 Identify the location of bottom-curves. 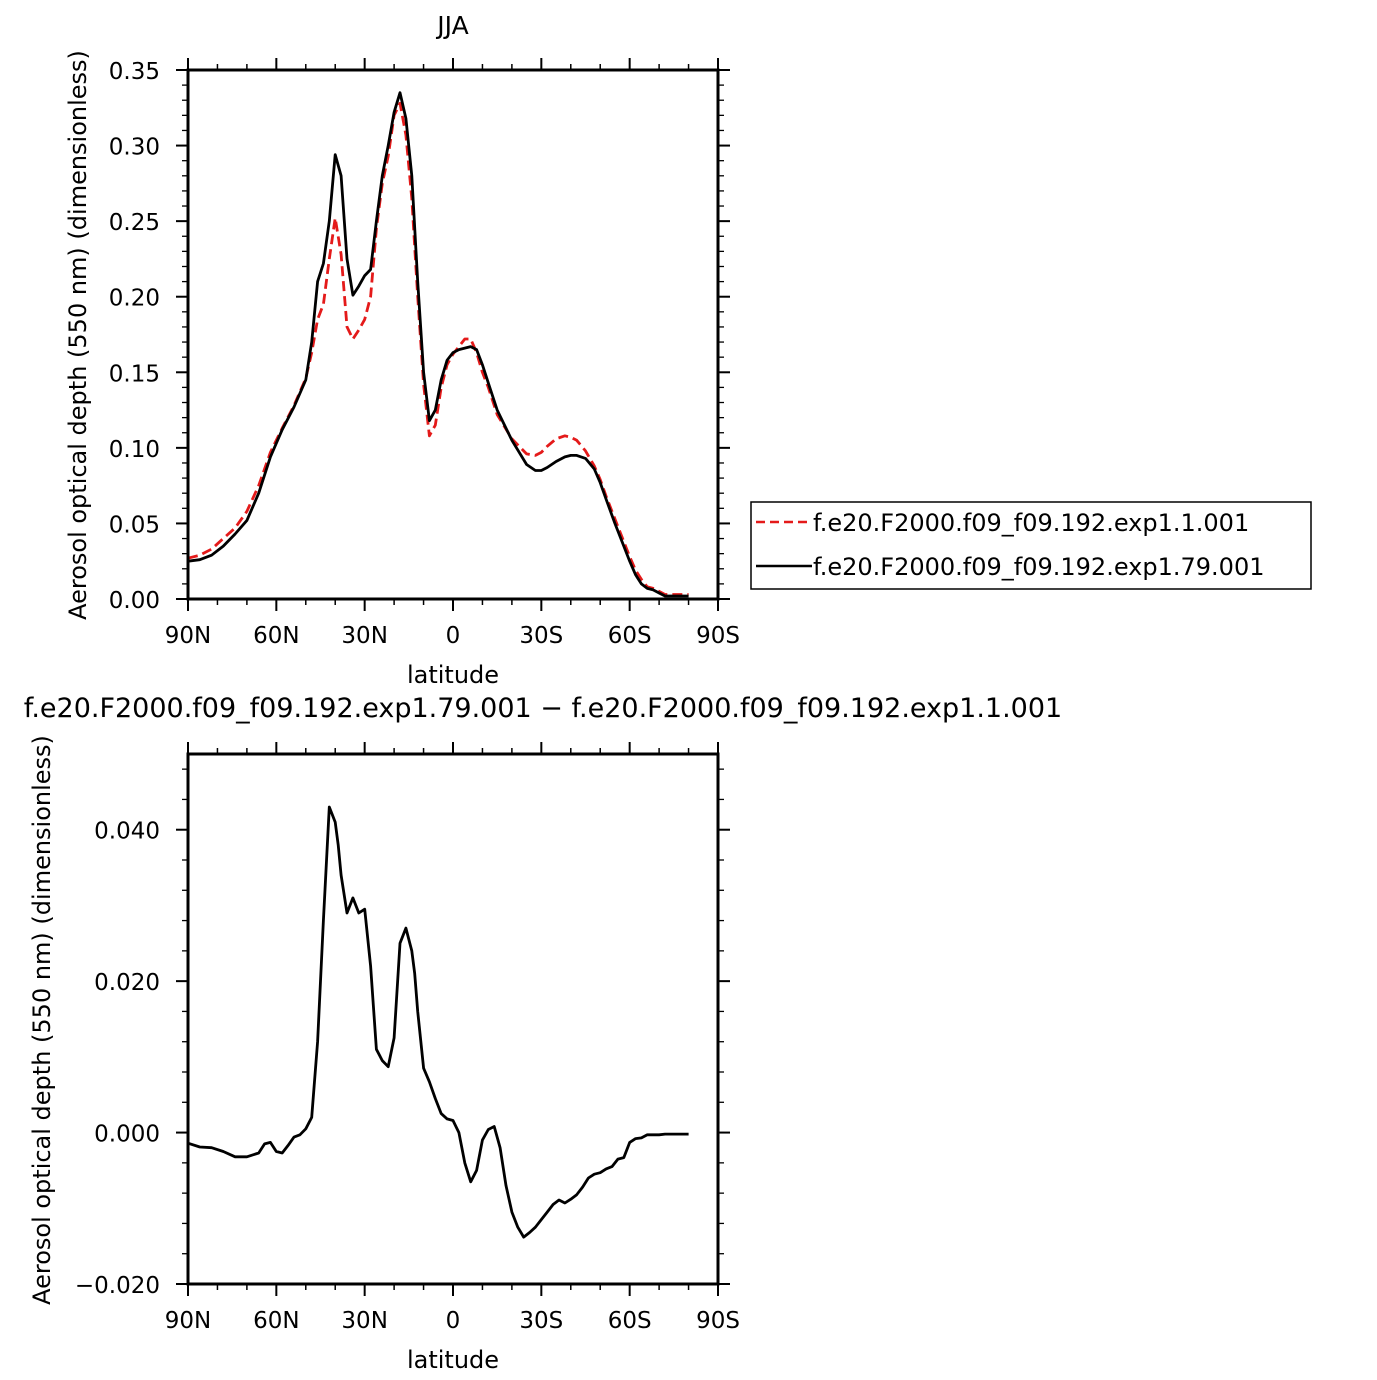
(438, 1022).